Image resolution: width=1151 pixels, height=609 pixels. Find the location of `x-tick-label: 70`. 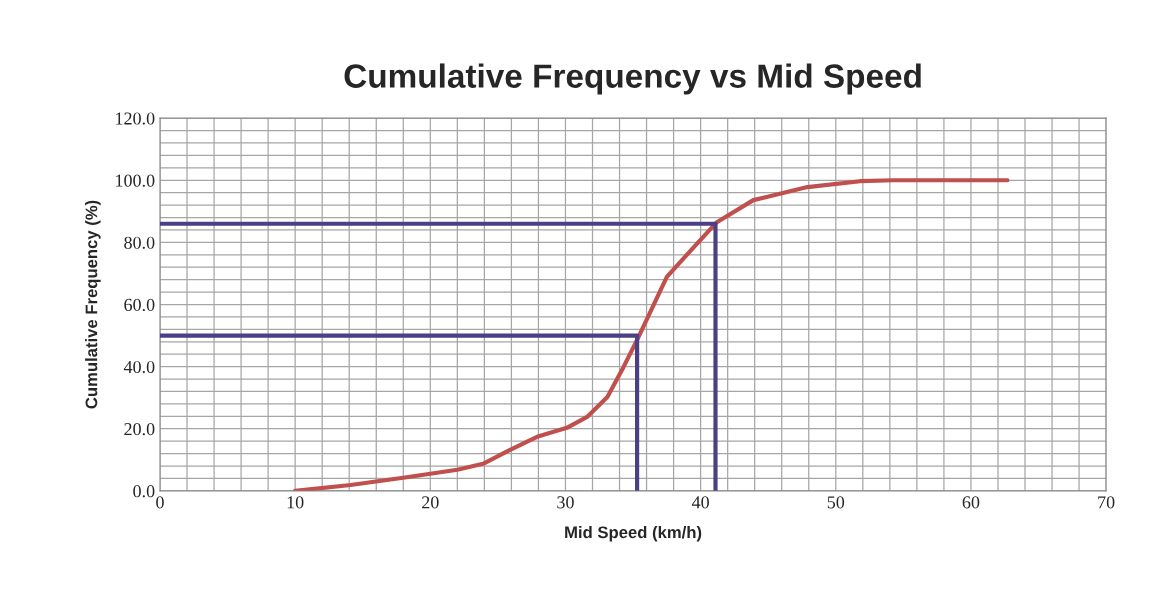

x-tick-label: 70 is located at coordinates (1106, 502).